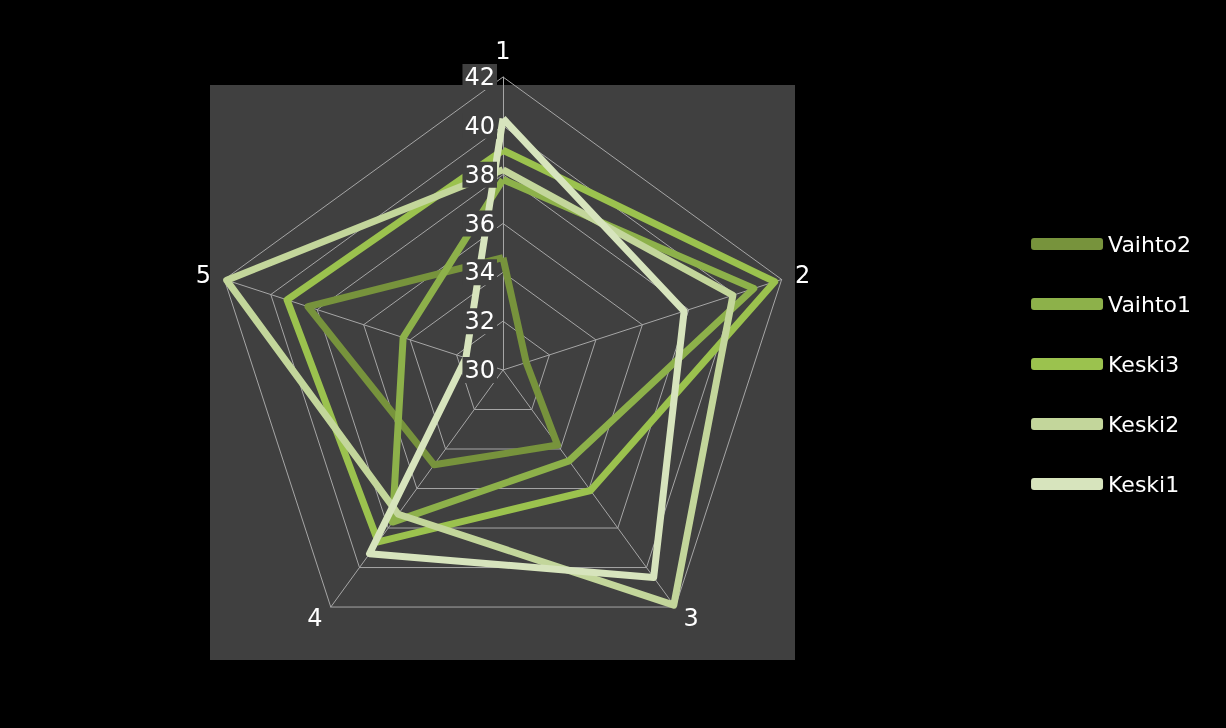 This screenshot has height=728, width=1226. I want to click on y-tick-label: 34, so click(479, 272).